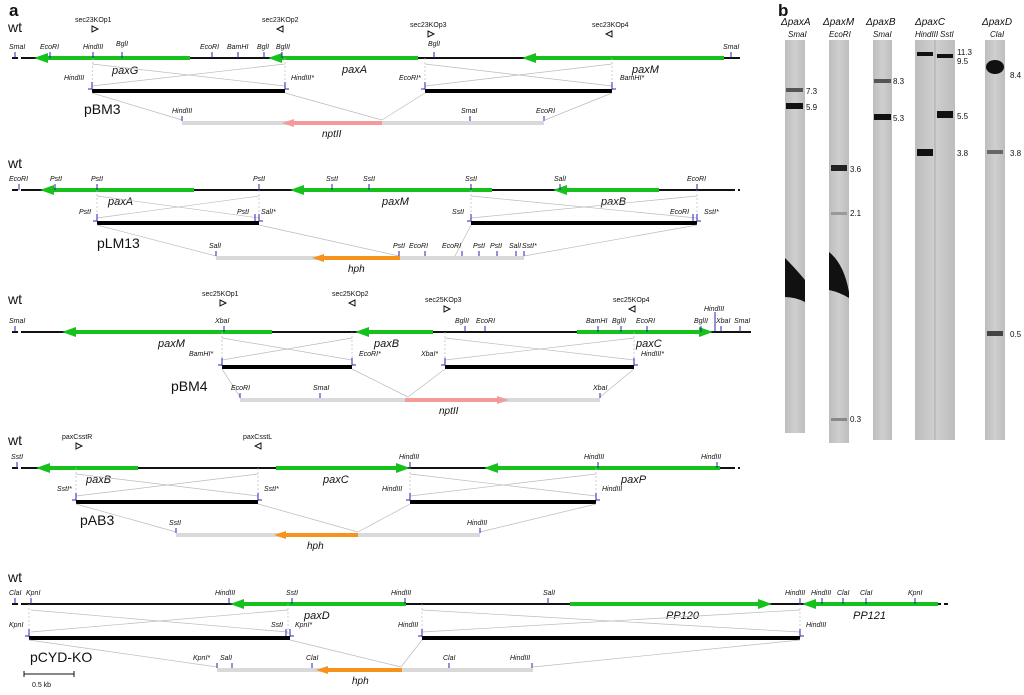 Image resolution: width=1024 pixels, height=695 pixels. What do you see at coordinates (1001, 228) in the screenshot?
I see `blot-lane: ΔpaxD ClaI 8.4 3.8 0.5` at bounding box center [1001, 228].